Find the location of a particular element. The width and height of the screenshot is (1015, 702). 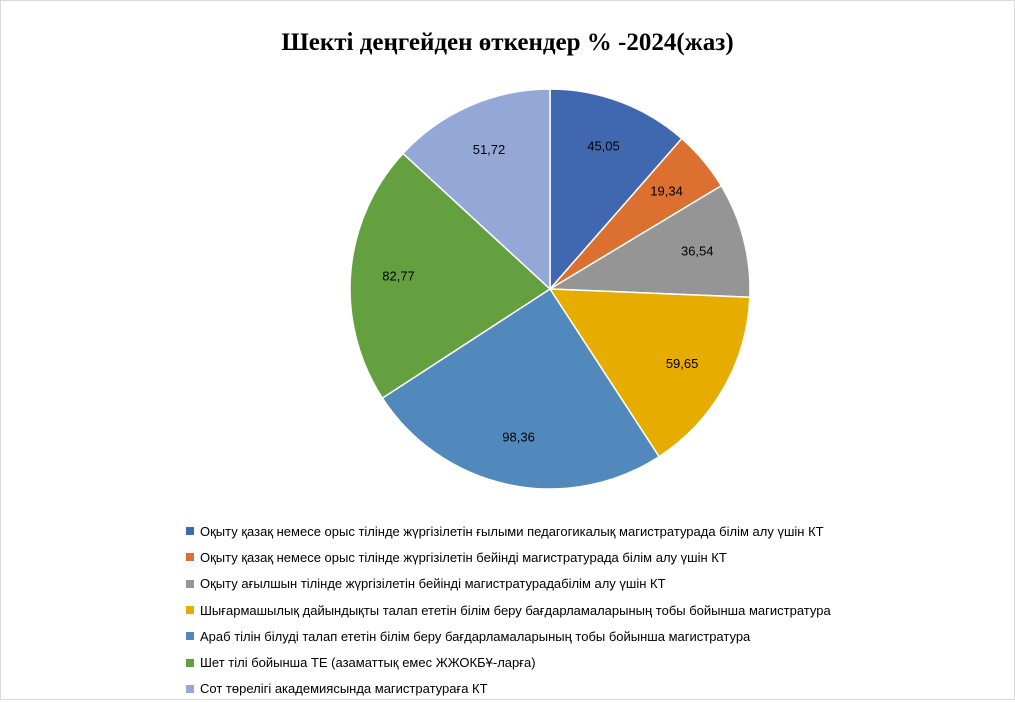

data-label-5: 98,36 is located at coordinates (518, 437).